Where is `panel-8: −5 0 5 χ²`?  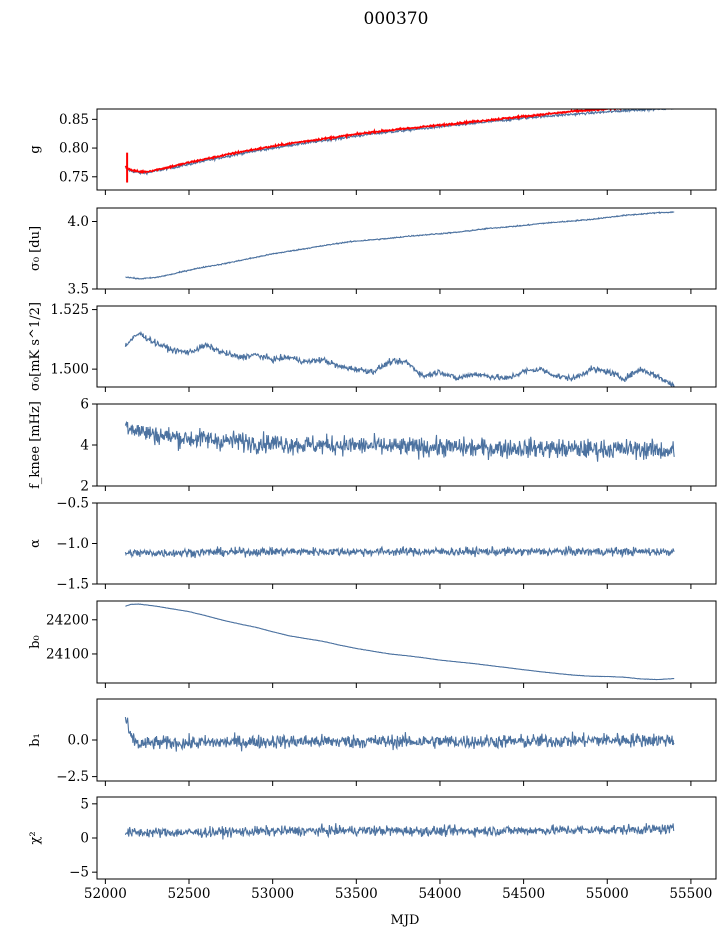
panel-8: −5 0 5 χ² is located at coordinates (372, 840).